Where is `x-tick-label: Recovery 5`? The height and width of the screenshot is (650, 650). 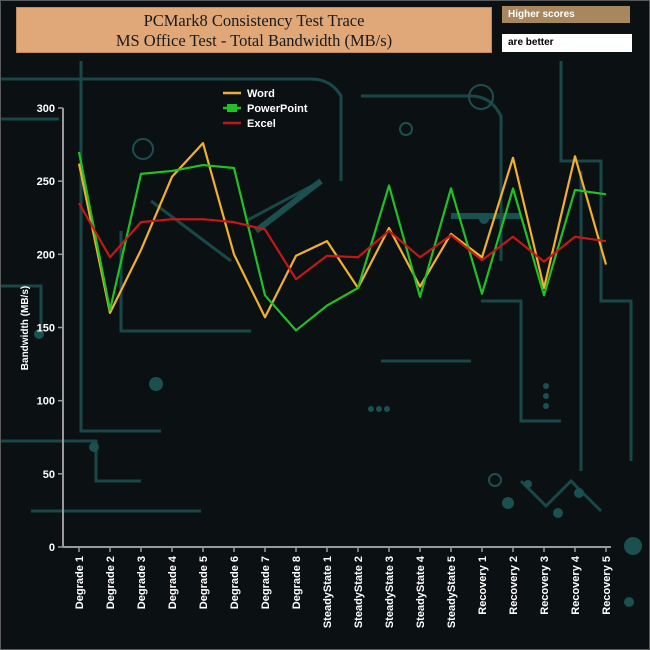
x-tick-label: Recovery 5 is located at coordinates (607, 585).